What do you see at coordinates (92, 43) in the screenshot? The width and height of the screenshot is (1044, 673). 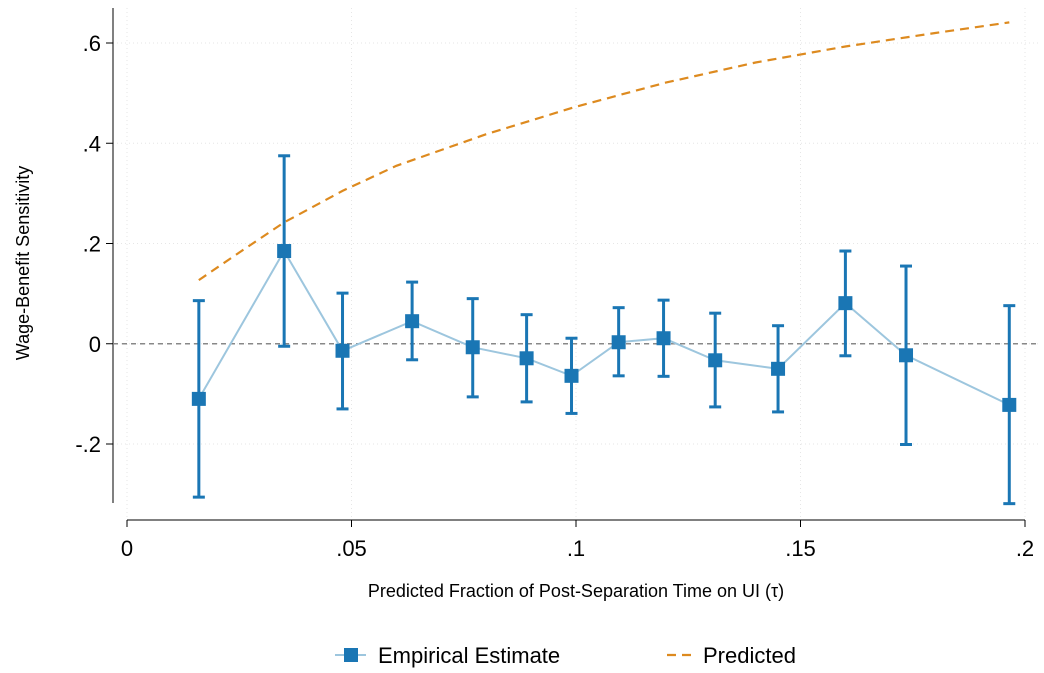 I see `y-tick-label: .6` at bounding box center [92, 43].